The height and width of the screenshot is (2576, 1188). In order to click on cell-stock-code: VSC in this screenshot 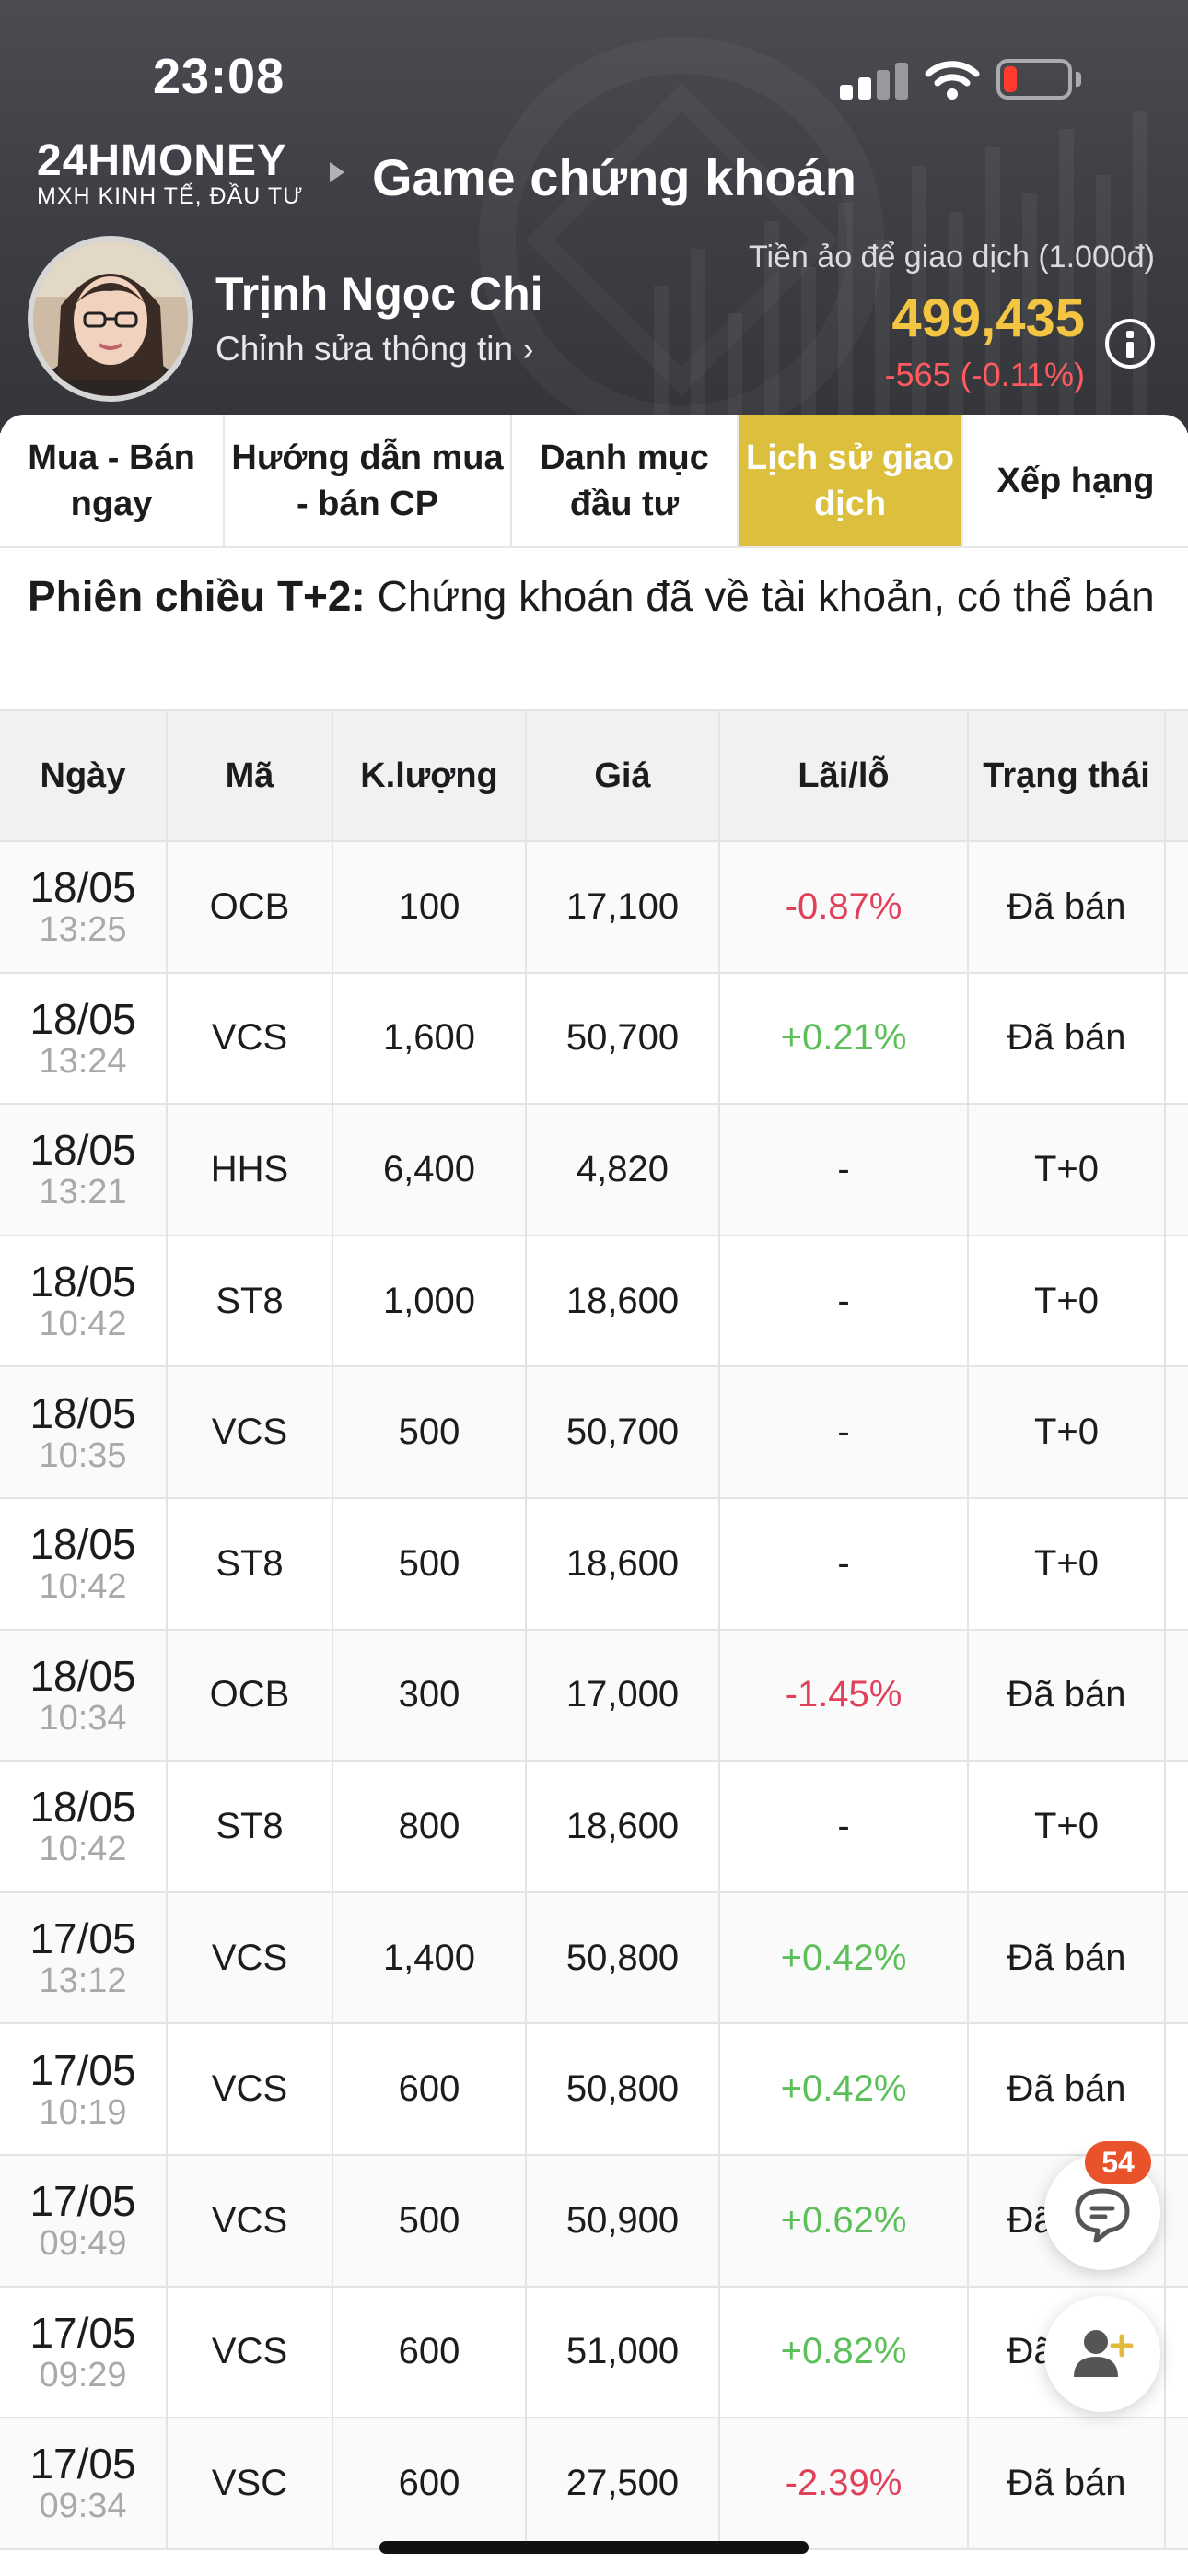, I will do `click(250, 2483)`.